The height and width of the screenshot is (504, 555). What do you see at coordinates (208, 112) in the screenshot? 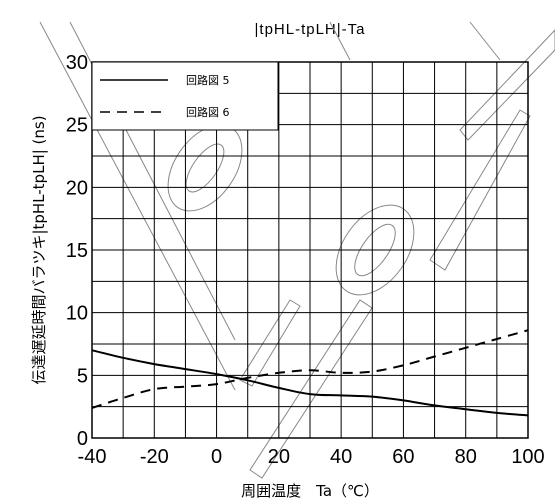
I see `legend-label-circuit-6: 回路図 6` at bounding box center [208, 112].